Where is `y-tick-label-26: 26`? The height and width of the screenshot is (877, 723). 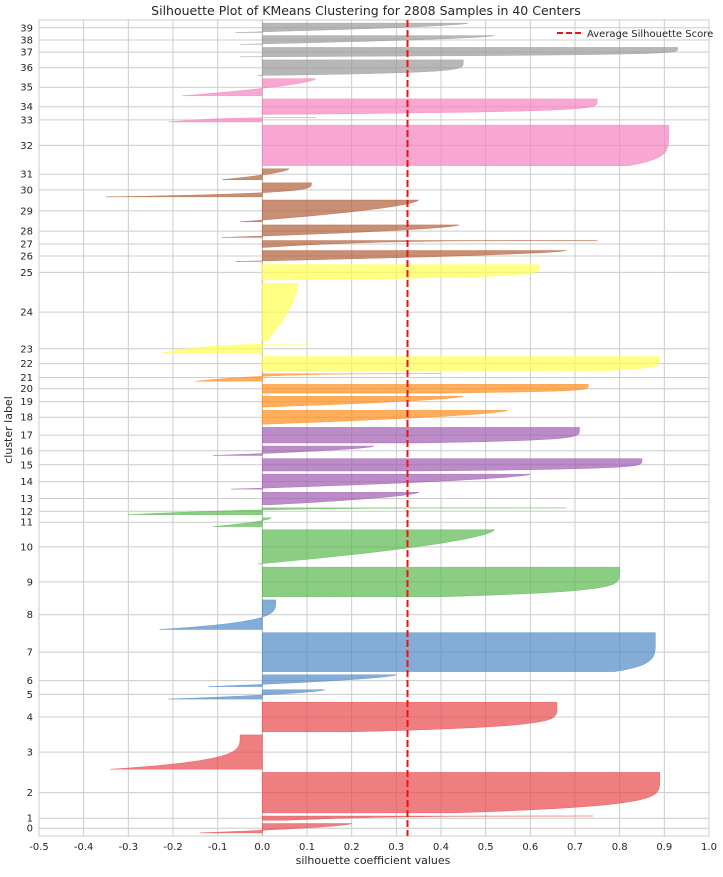
y-tick-label-26: 26 is located at coordinates (26, 256).